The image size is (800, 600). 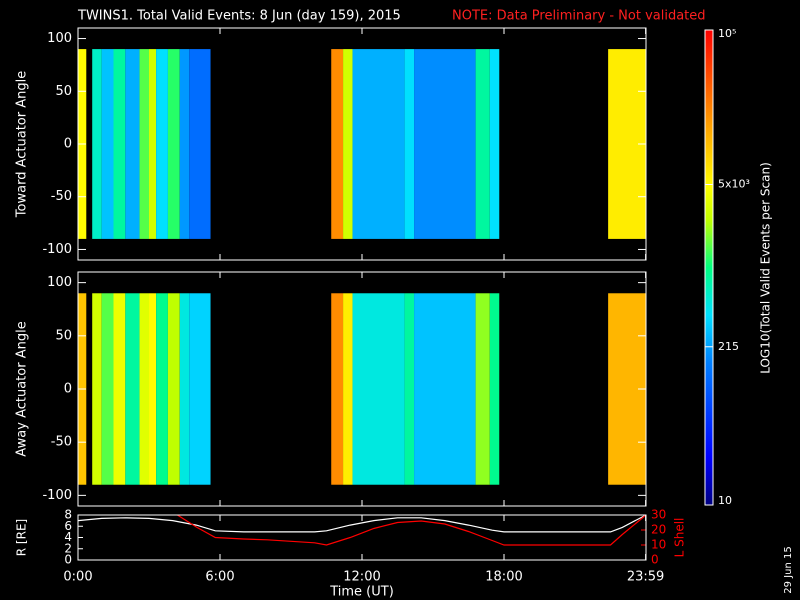 What do you see at coordinates (734, 183) in the screenshot?
I see `colorbar-tick-label: 5x10³` at bounding box center [734, 183].